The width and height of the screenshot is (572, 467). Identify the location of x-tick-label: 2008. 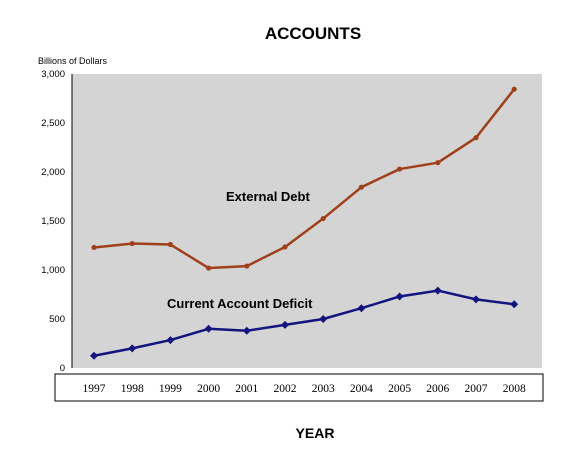
(514, 389).